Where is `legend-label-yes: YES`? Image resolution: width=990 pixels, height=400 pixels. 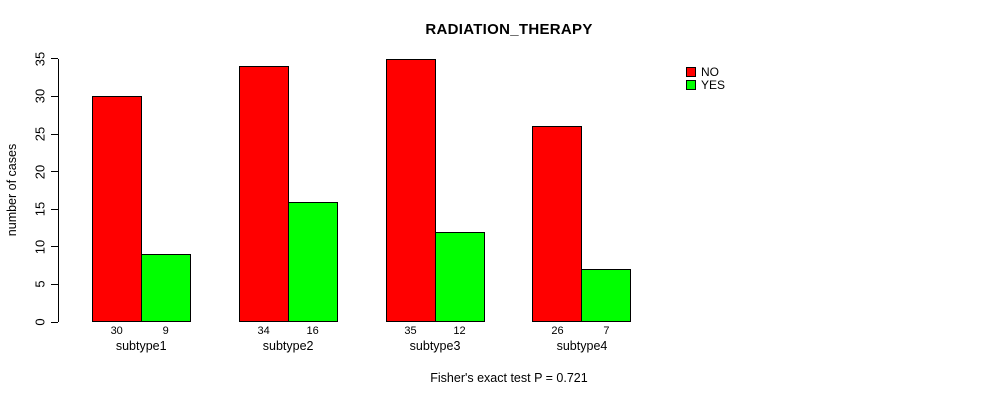
legend-label-yes: YES is located at coordinates (713, 84).